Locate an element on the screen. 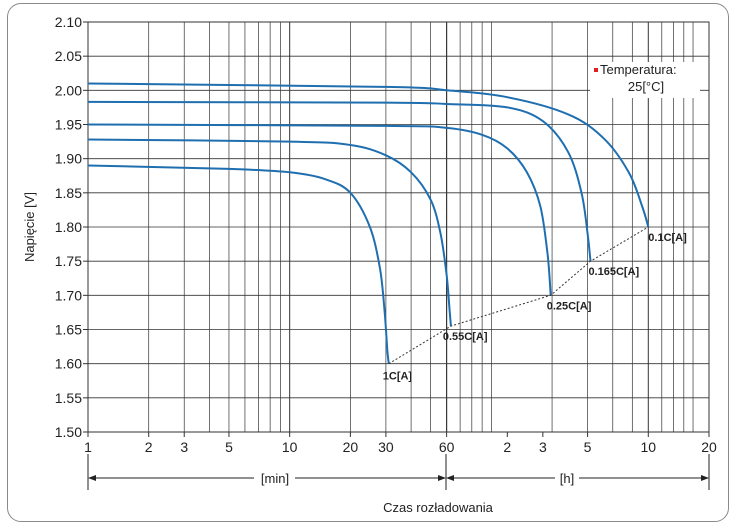 The width and height of the screenshot is (733, 527). hour-unit-label: [h] is located at coordinates (567, 478).